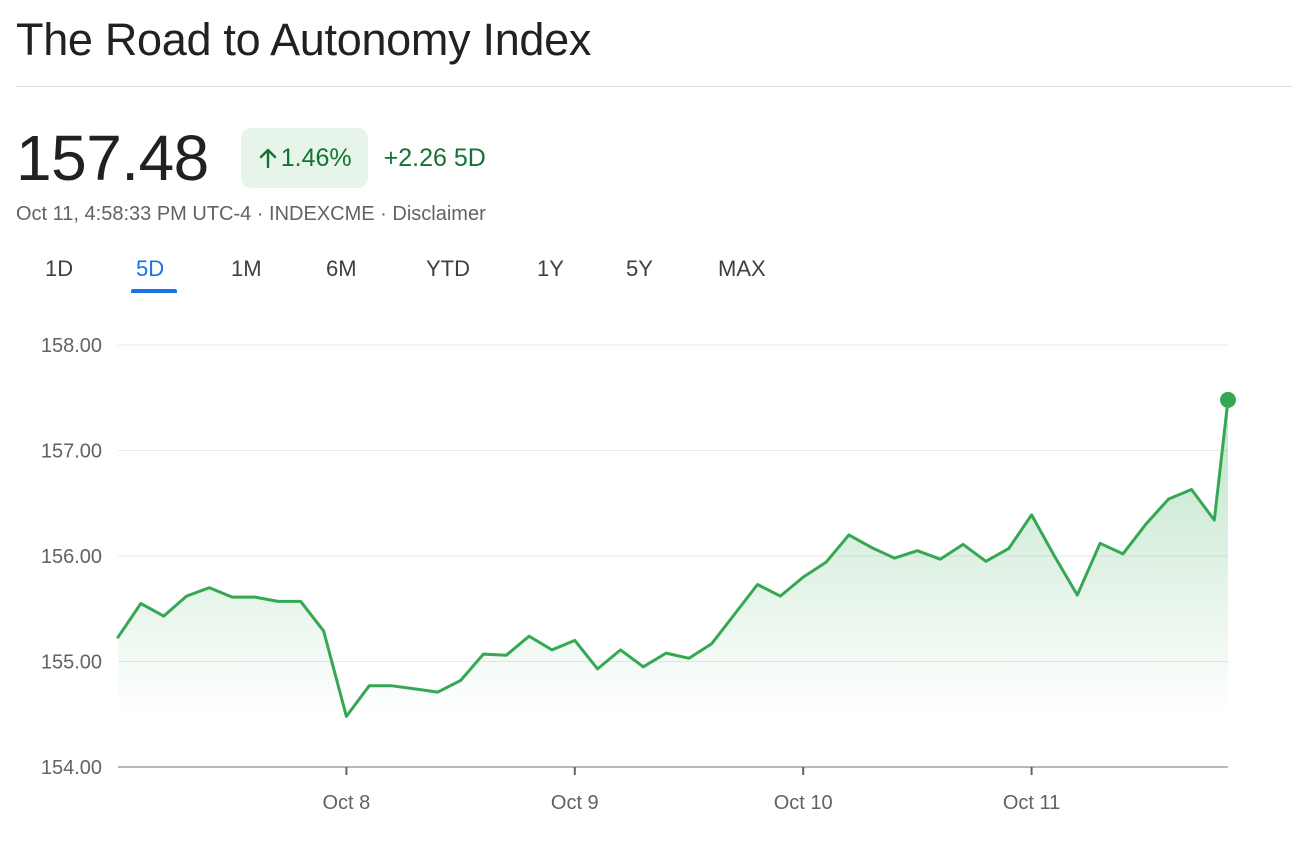 The width and height of the screenshot is (1292, 841). Describe the element at coordinates (71, 663) in the screenshot. I see `y-tick-label: 155.00` at that location.